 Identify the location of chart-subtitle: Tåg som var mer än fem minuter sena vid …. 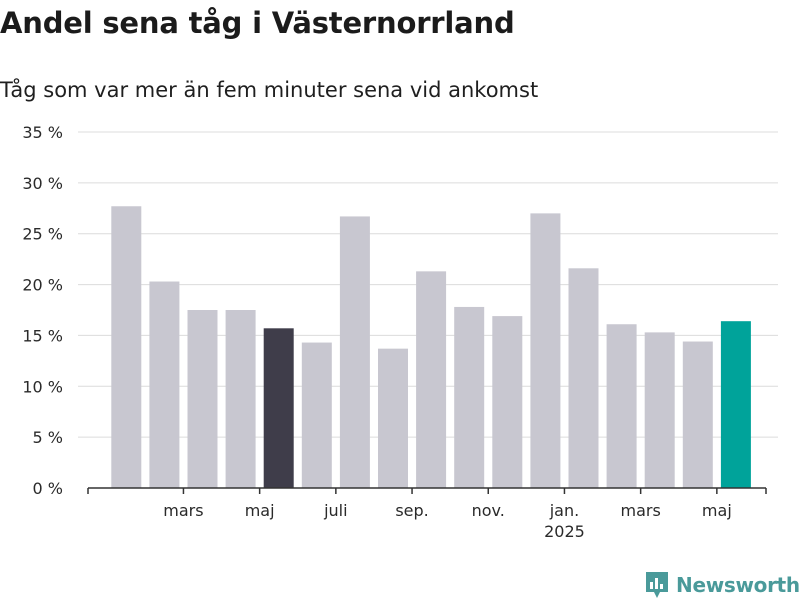
(269, 90).